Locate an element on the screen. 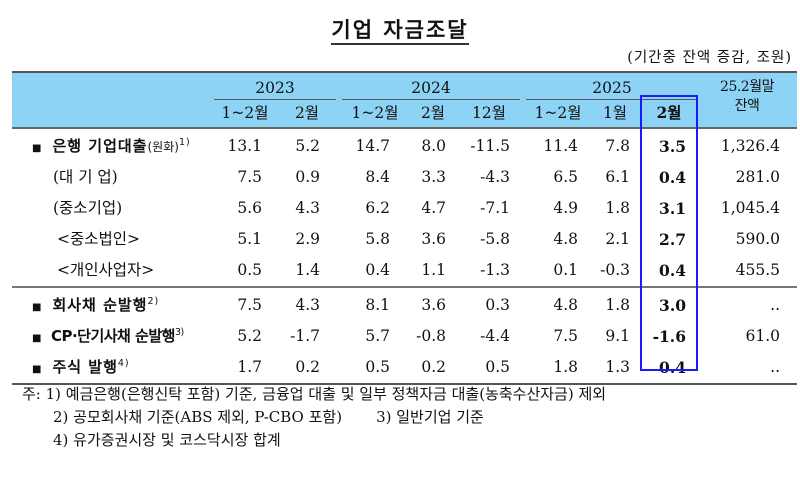 Image resolution: width=800 pixels, height=481 pixels. row-label: <개인사업자> is located at coordinates (106, 270).